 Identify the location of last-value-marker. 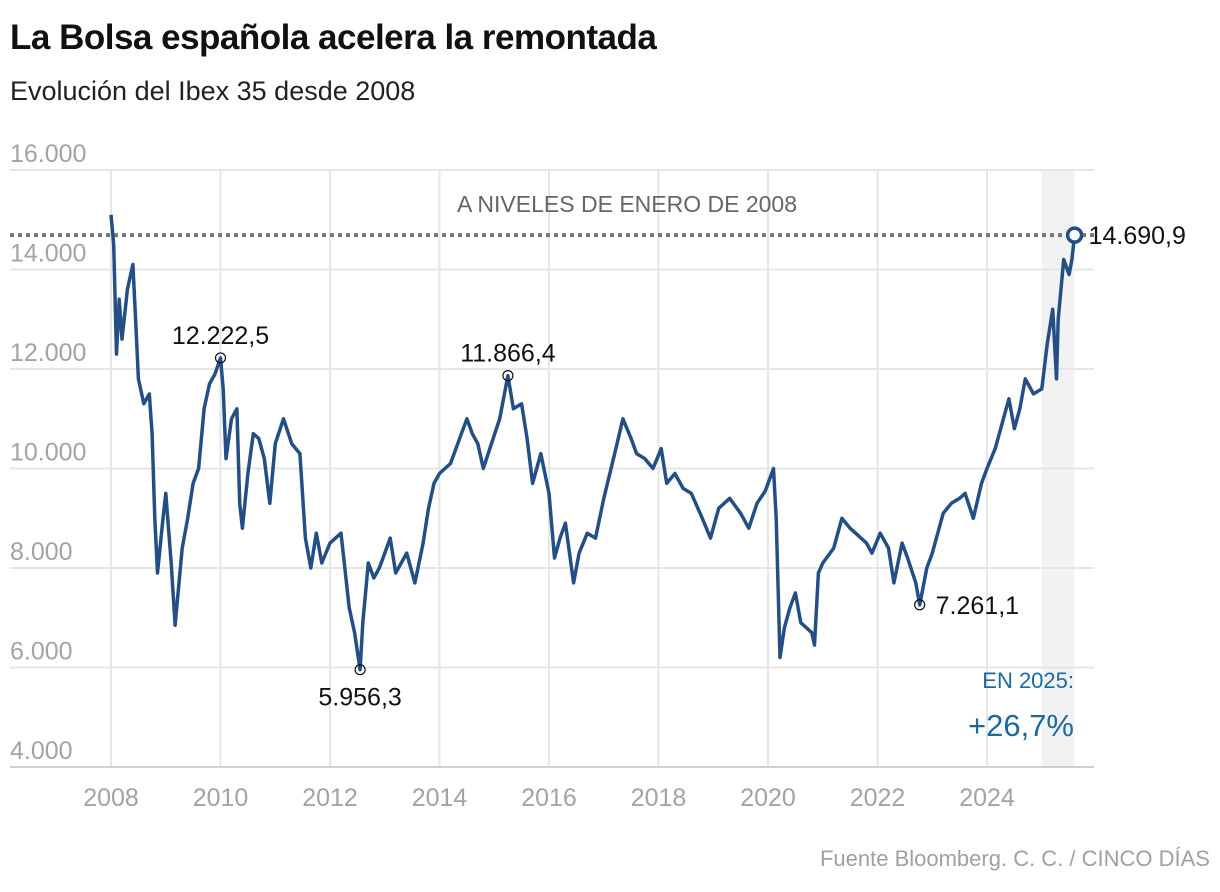
(1074, 235).